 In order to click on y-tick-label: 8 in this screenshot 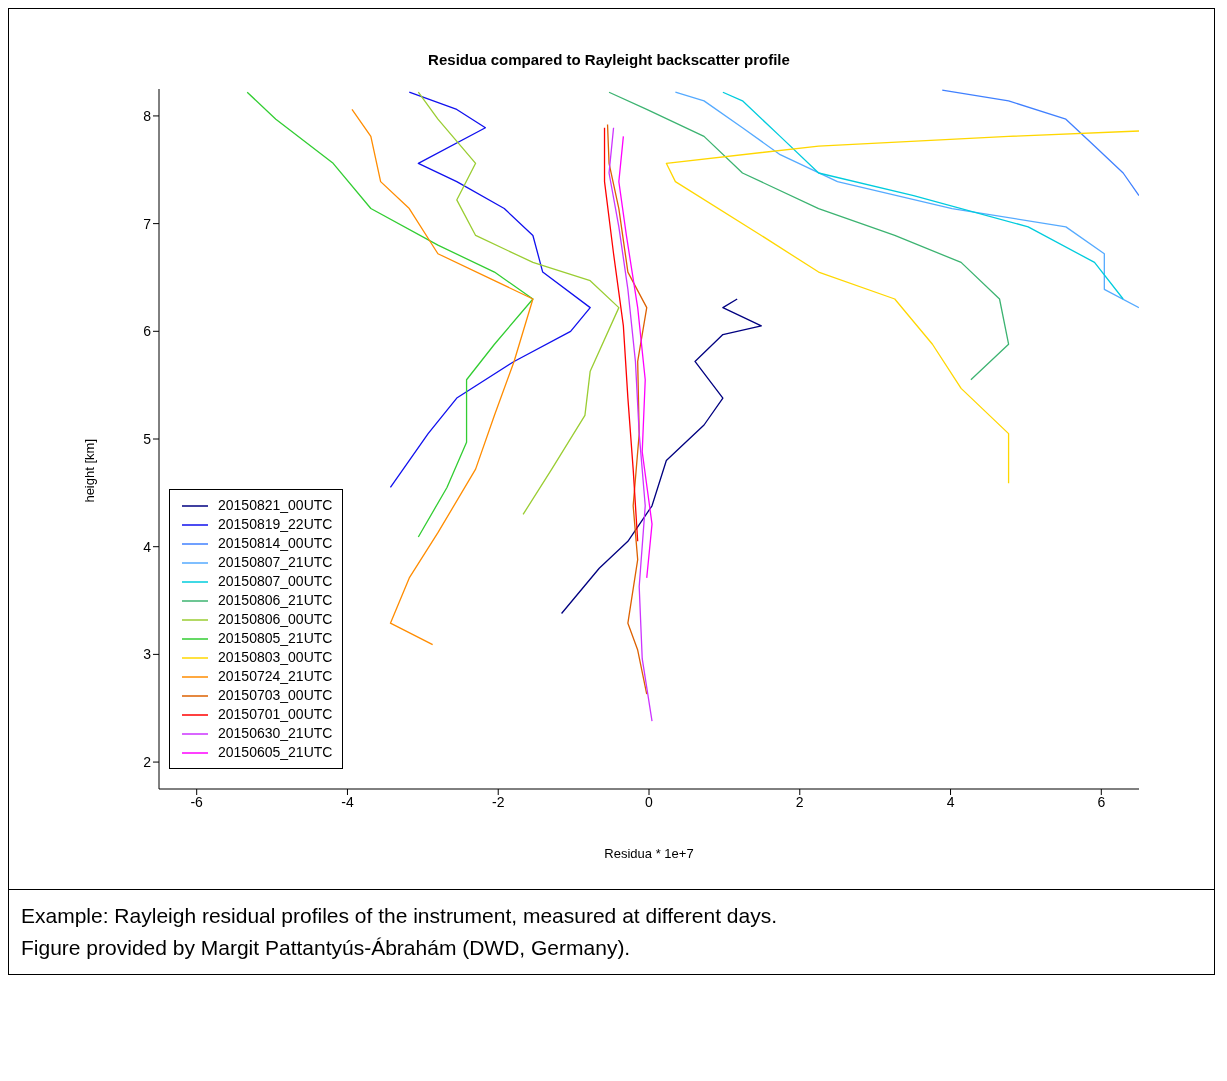, I will do `click(147, 115)`.